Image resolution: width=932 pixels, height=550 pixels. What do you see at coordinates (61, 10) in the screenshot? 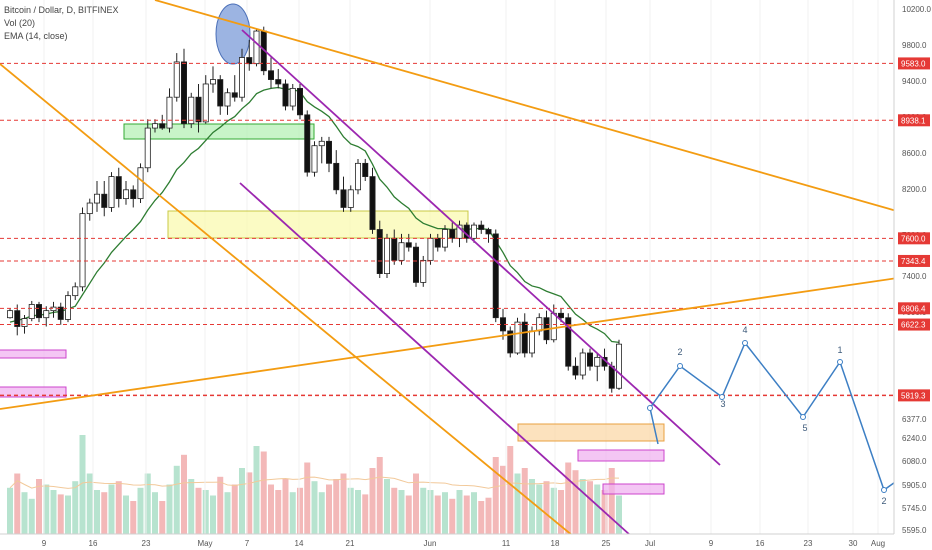
I see `legend-title: Bitcoin / Dollar, D, BITFINEX` at bounding box center [61, 10].